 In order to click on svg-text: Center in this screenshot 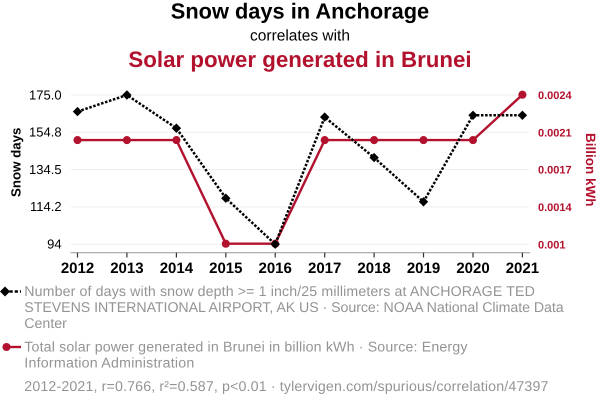, I will do `click(45, 324)`.